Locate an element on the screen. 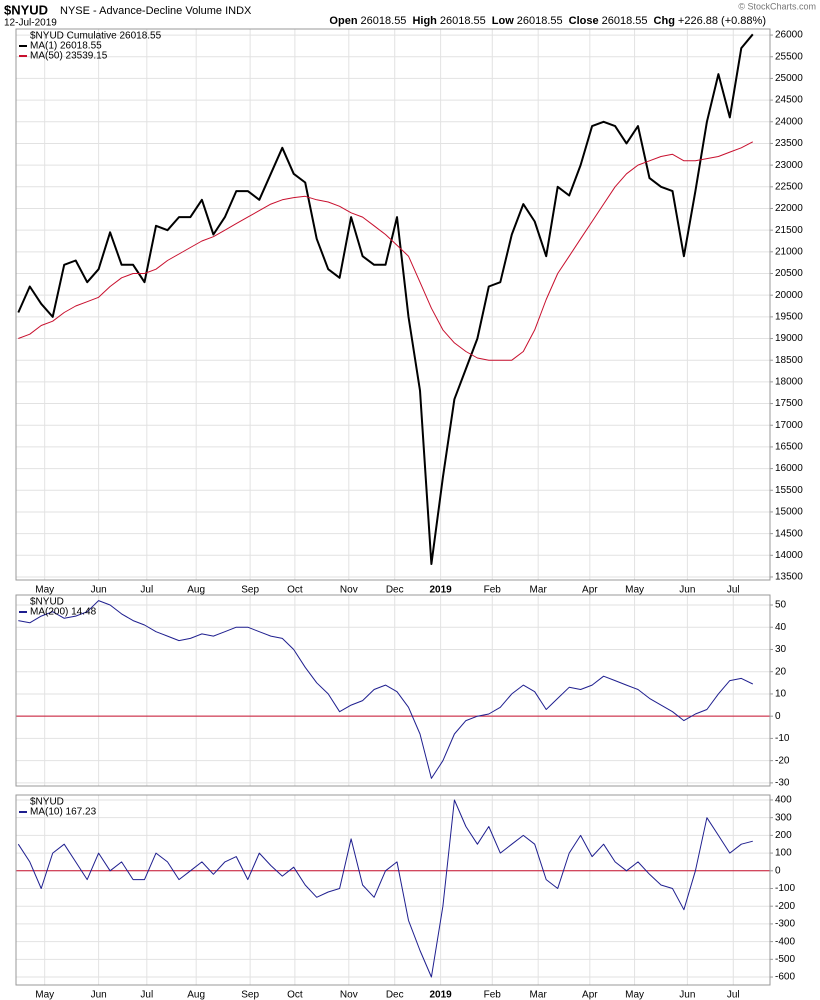 This screenshot has height=1000, width=820. y-tick-label: 20000 is located at coordinates (789, 295).